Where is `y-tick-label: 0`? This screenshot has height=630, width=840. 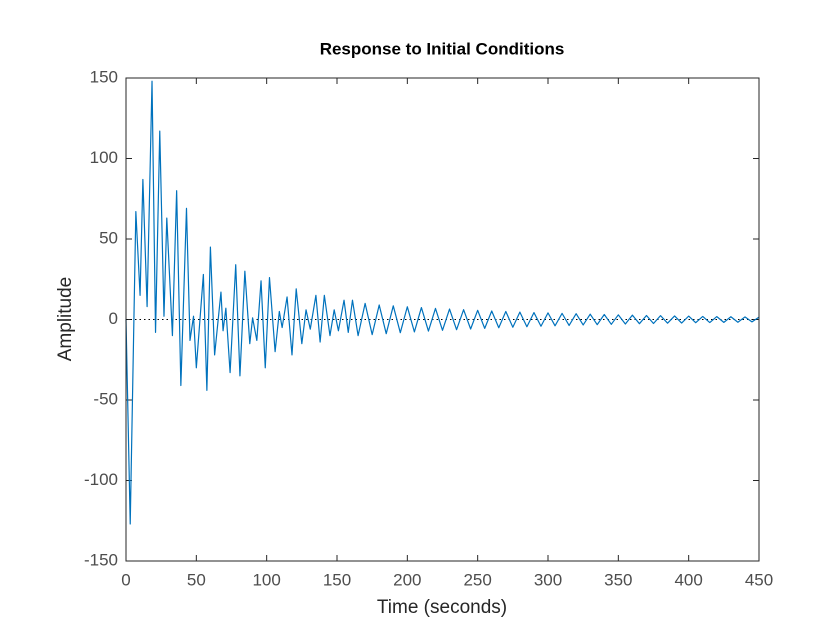
y-tick-label: 0 is located at coordinates (113, 318).